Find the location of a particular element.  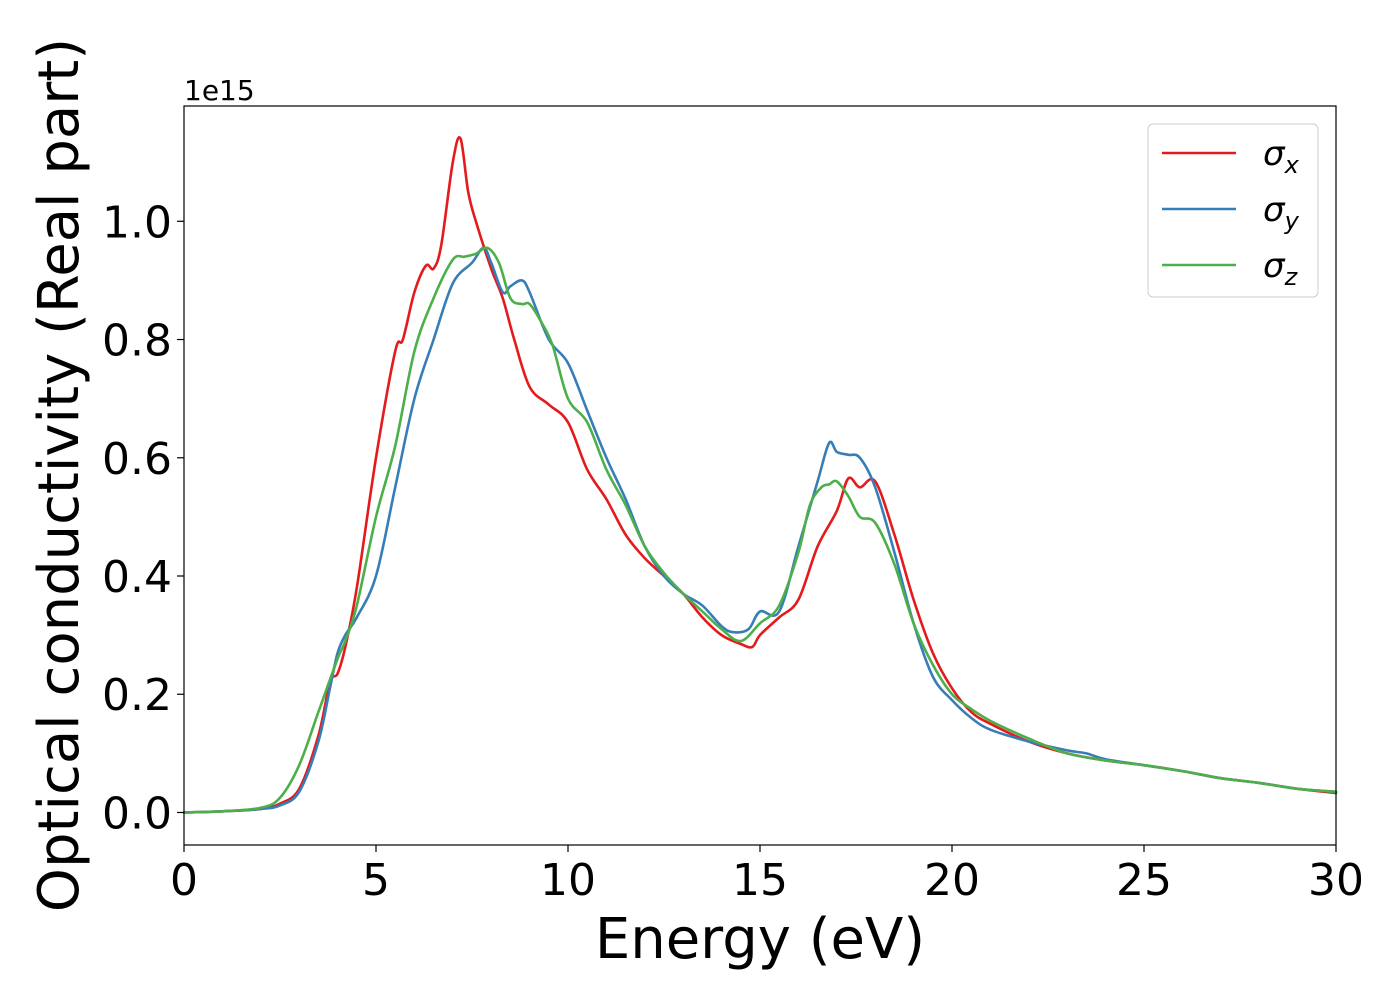

legend-label-y: σy is located at coordinates (1281, 212).